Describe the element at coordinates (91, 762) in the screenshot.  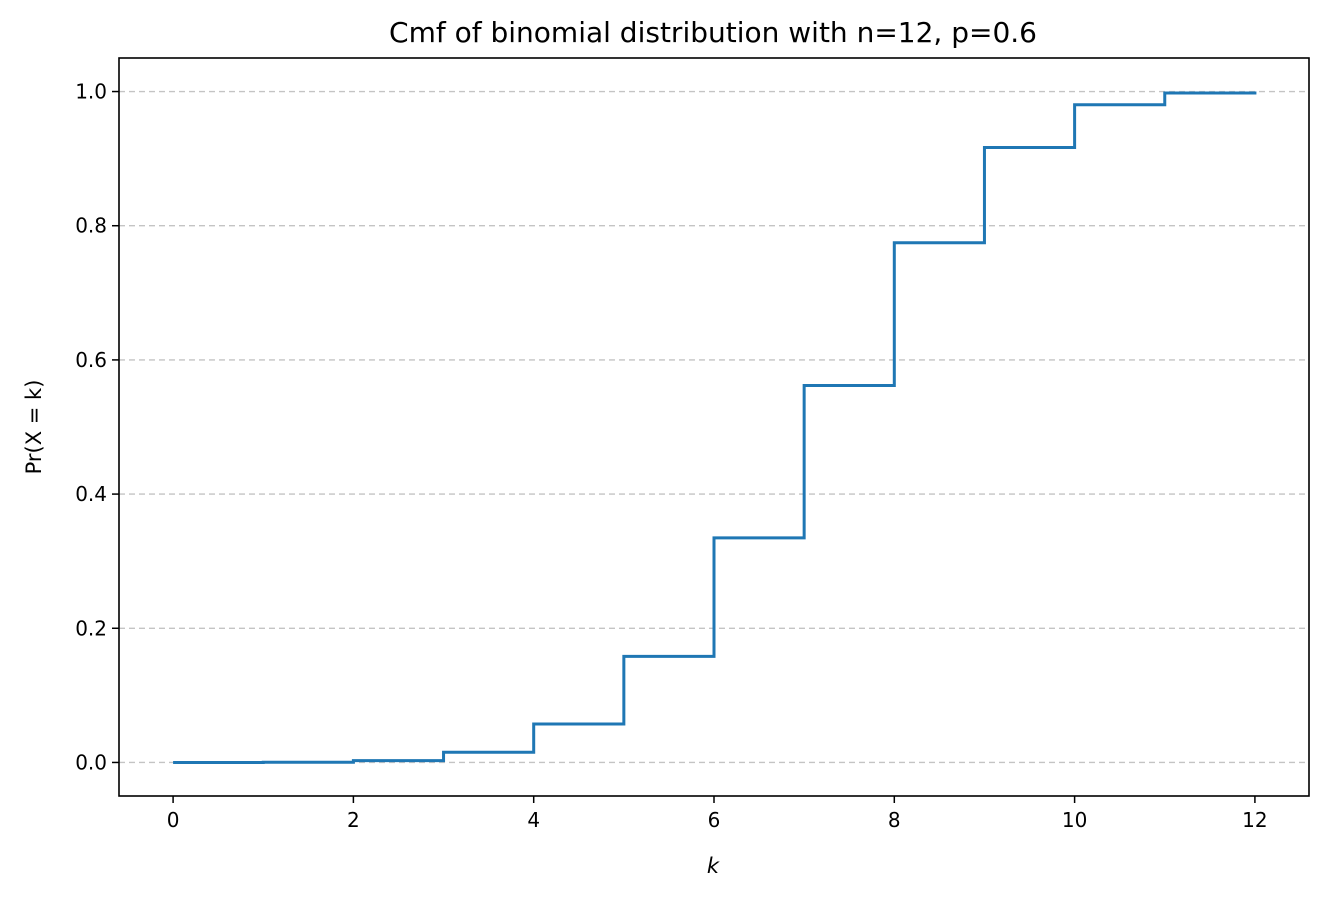
I see `y-tick-label: 0.0` at that location.